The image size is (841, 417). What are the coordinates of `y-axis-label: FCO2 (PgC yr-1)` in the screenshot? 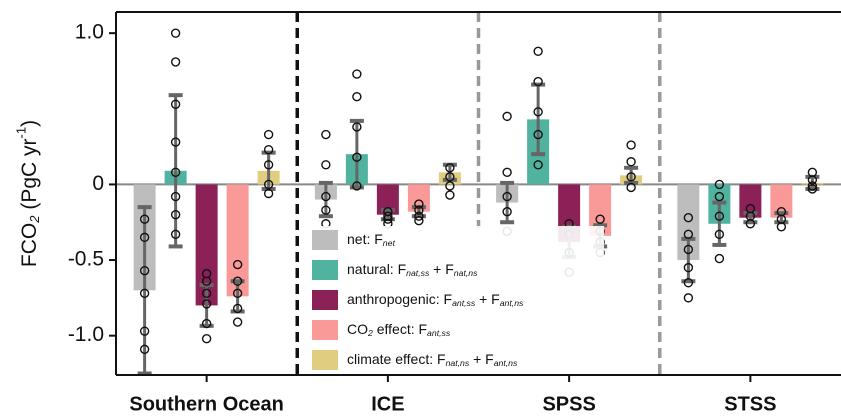 It's located at (28, 193).